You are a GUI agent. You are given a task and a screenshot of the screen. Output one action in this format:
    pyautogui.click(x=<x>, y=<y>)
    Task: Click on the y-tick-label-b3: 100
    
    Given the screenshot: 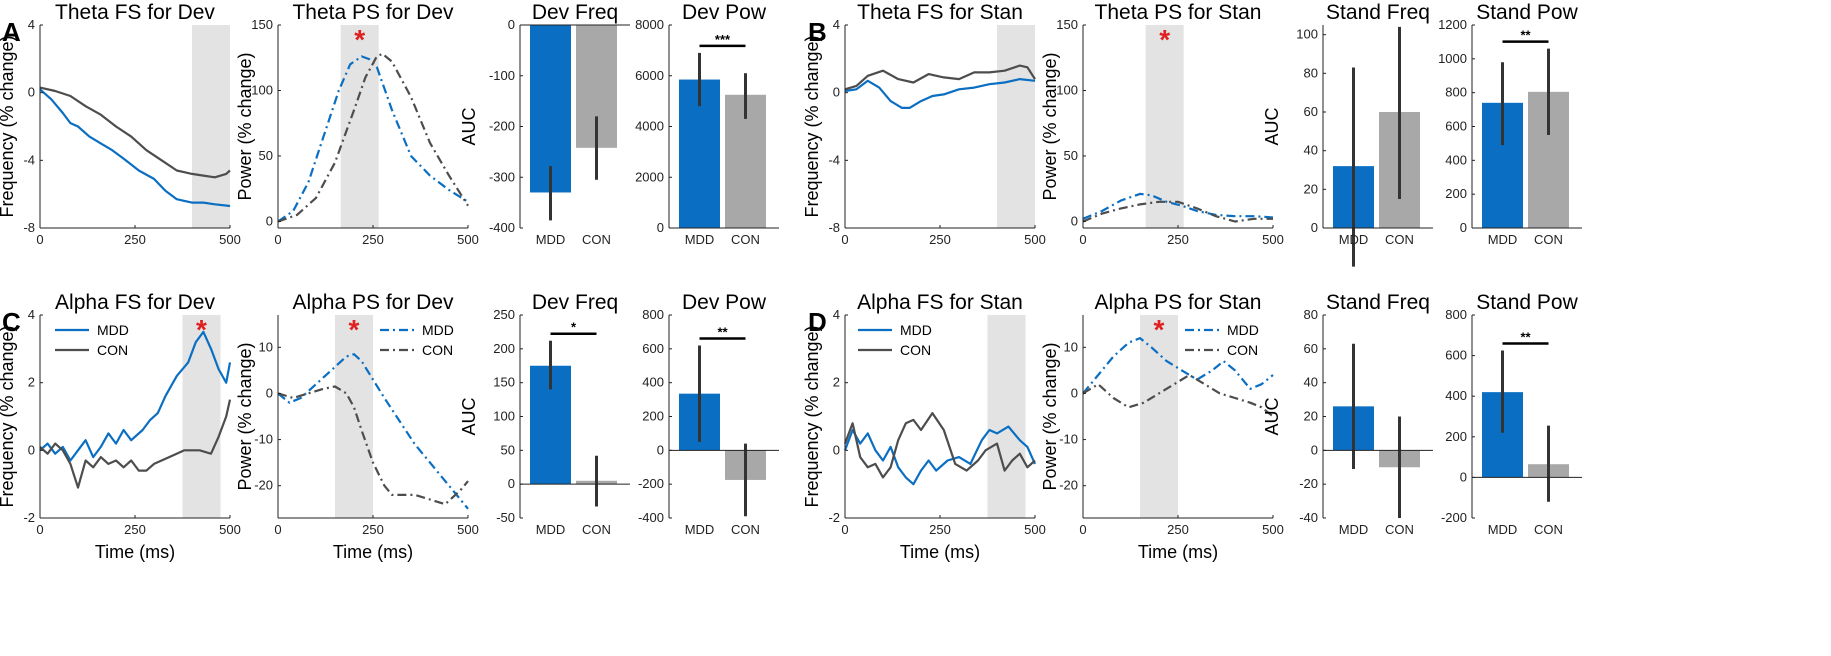 What is the action you would take?
    pyautogui.click(x=1307, y=34)
    